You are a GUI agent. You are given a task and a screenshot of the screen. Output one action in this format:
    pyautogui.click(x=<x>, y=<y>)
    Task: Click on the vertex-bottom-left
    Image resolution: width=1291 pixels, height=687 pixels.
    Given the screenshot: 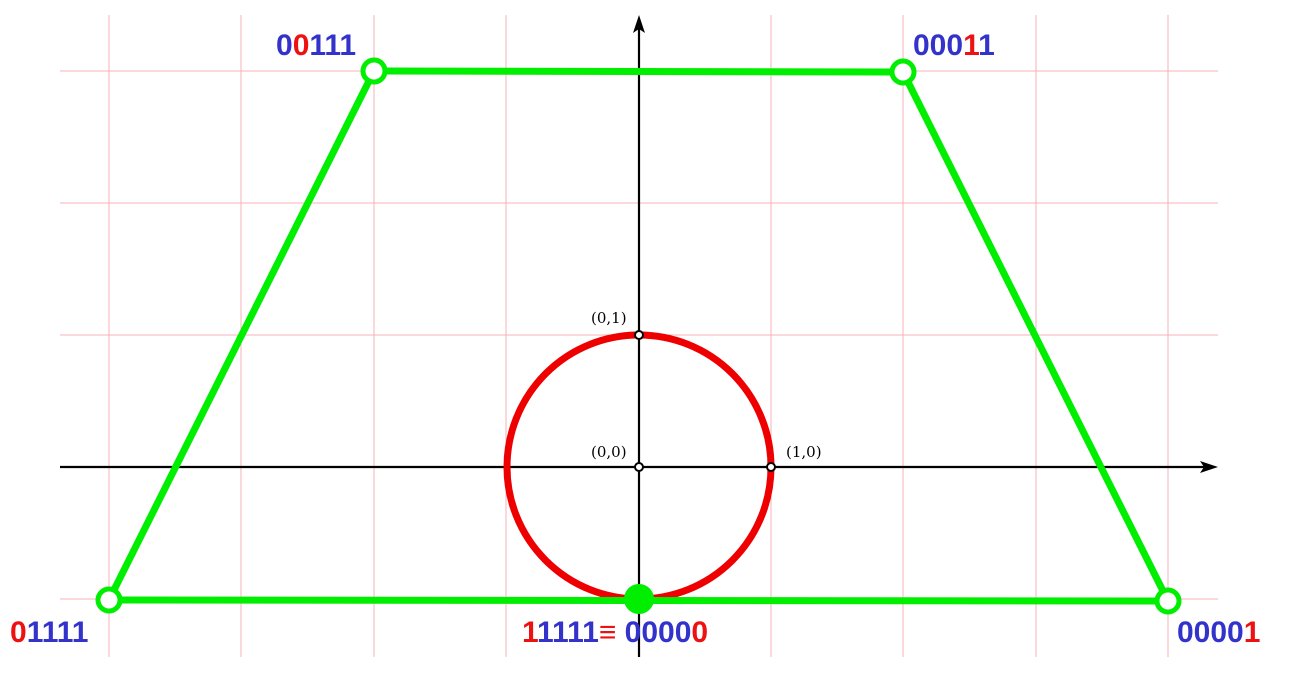 What is the action you would take?
    pyautogui.click(x=109, y=600)
    